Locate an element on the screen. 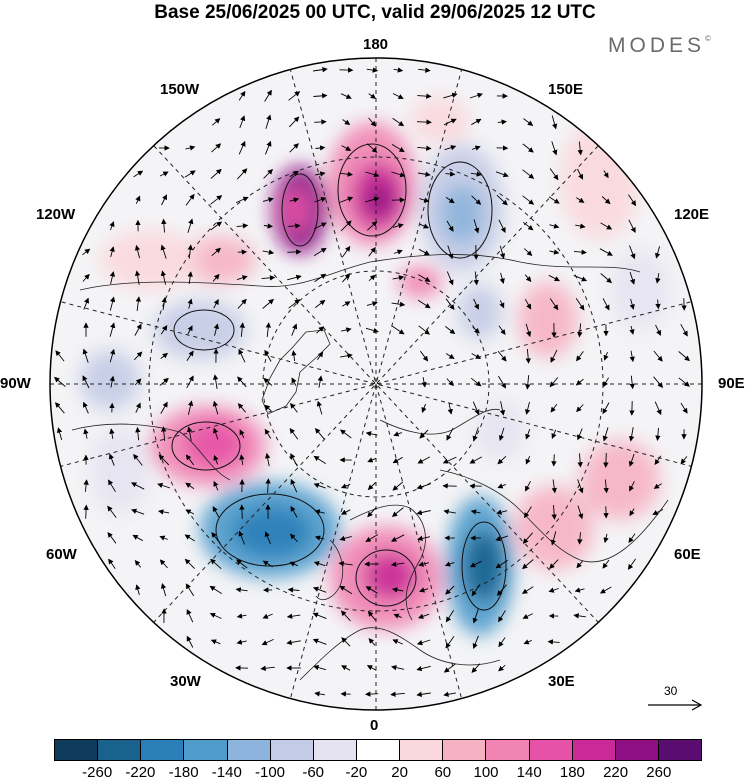 The height and width of the screenshot is (783, 750). lon-label-30e: 30E is located at coordinates (561, 681).